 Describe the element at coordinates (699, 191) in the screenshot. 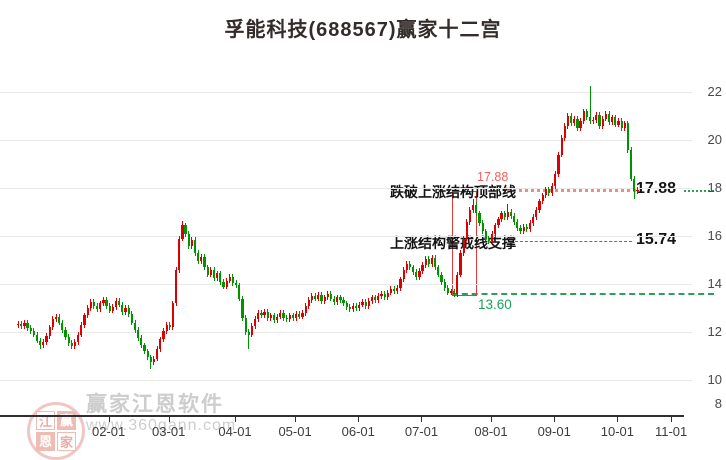

I see `top-structure-green-dotted-line` at that location.